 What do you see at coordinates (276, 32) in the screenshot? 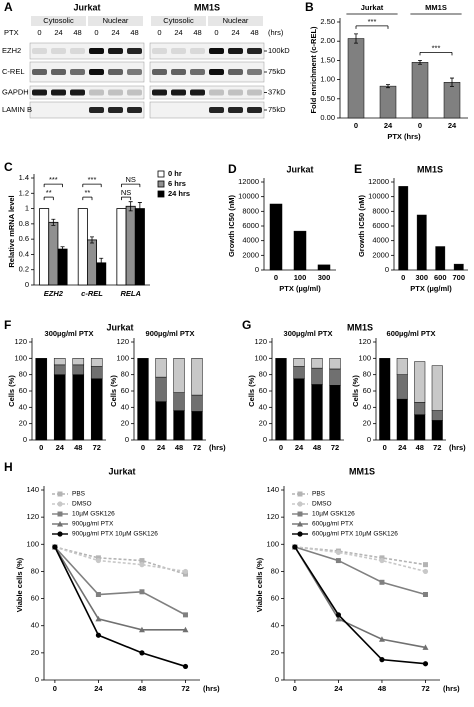
I see `unit-label: (hrs)` at bounding box center [276, 32].